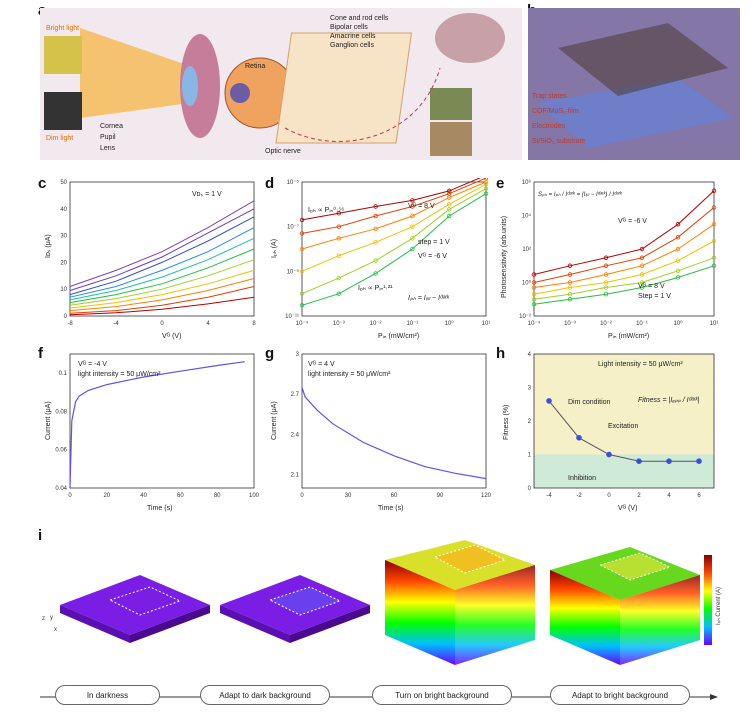 The image size is (750, 712). Describe the element at coordinates (623, 426) in the screenshot. I see `excitation-label: Excitation` at that location.